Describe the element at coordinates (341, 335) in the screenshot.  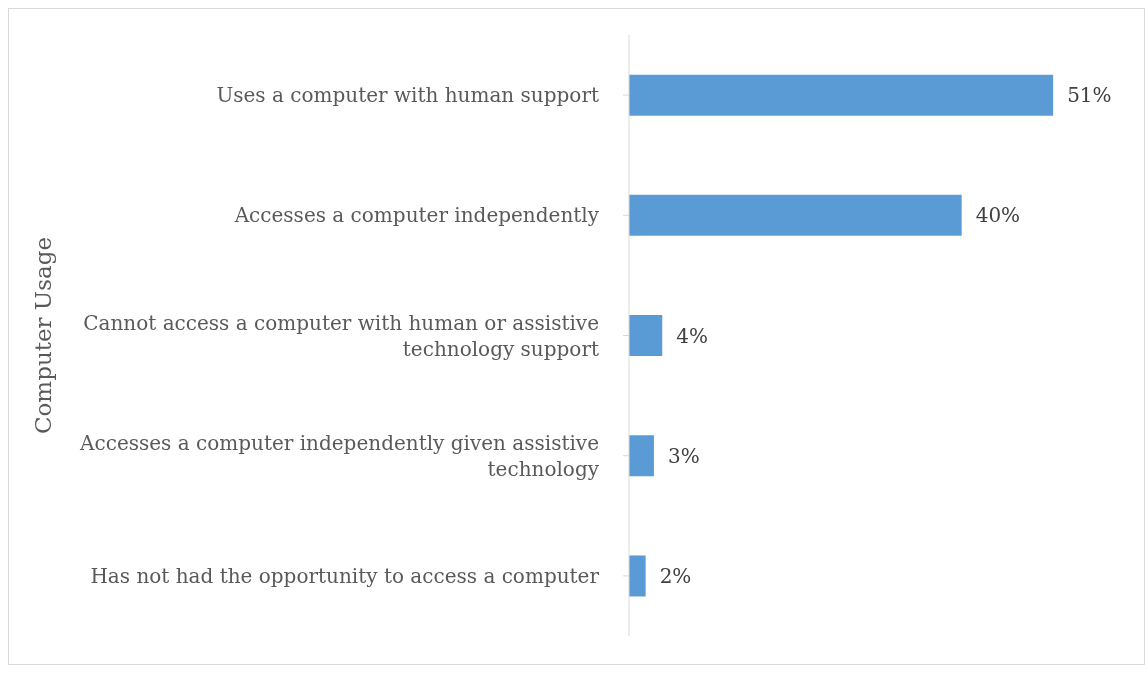
I see `y-tick-label: Cannot access a computer with human or assistive technology support` at that location.